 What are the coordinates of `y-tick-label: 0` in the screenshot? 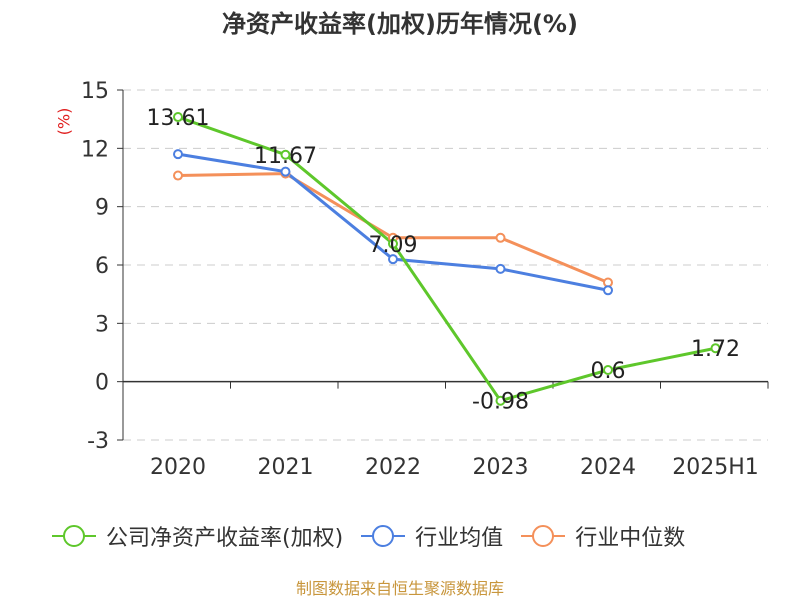 It's located at (102, 383).